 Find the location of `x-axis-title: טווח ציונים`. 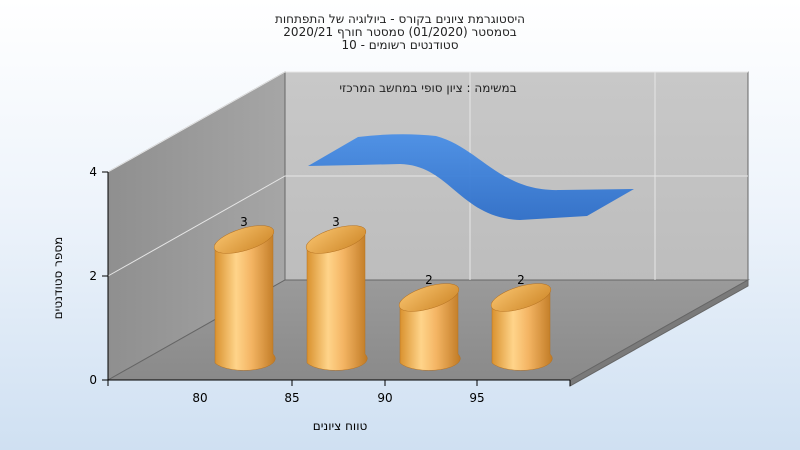

x-axis-title: טווח ציונים is located at coordinates (340, 426).